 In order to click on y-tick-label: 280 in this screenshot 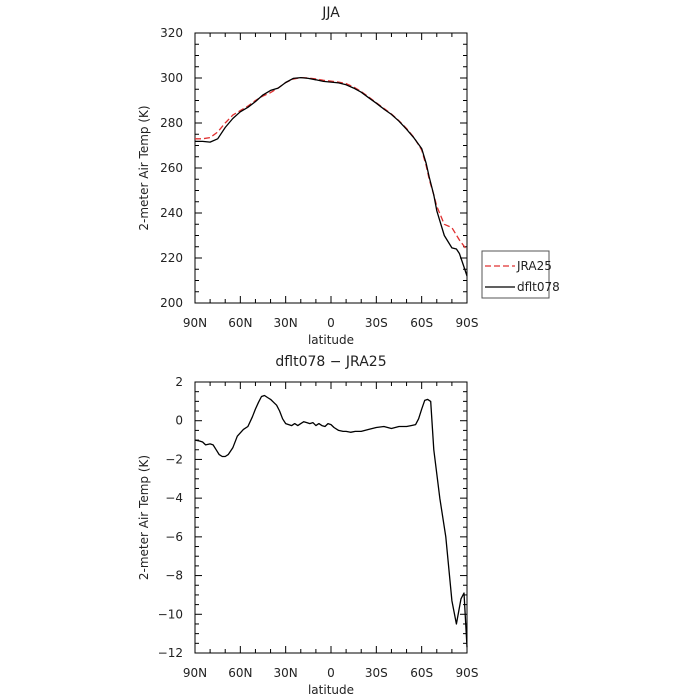, I will do `click(171, 123)`.